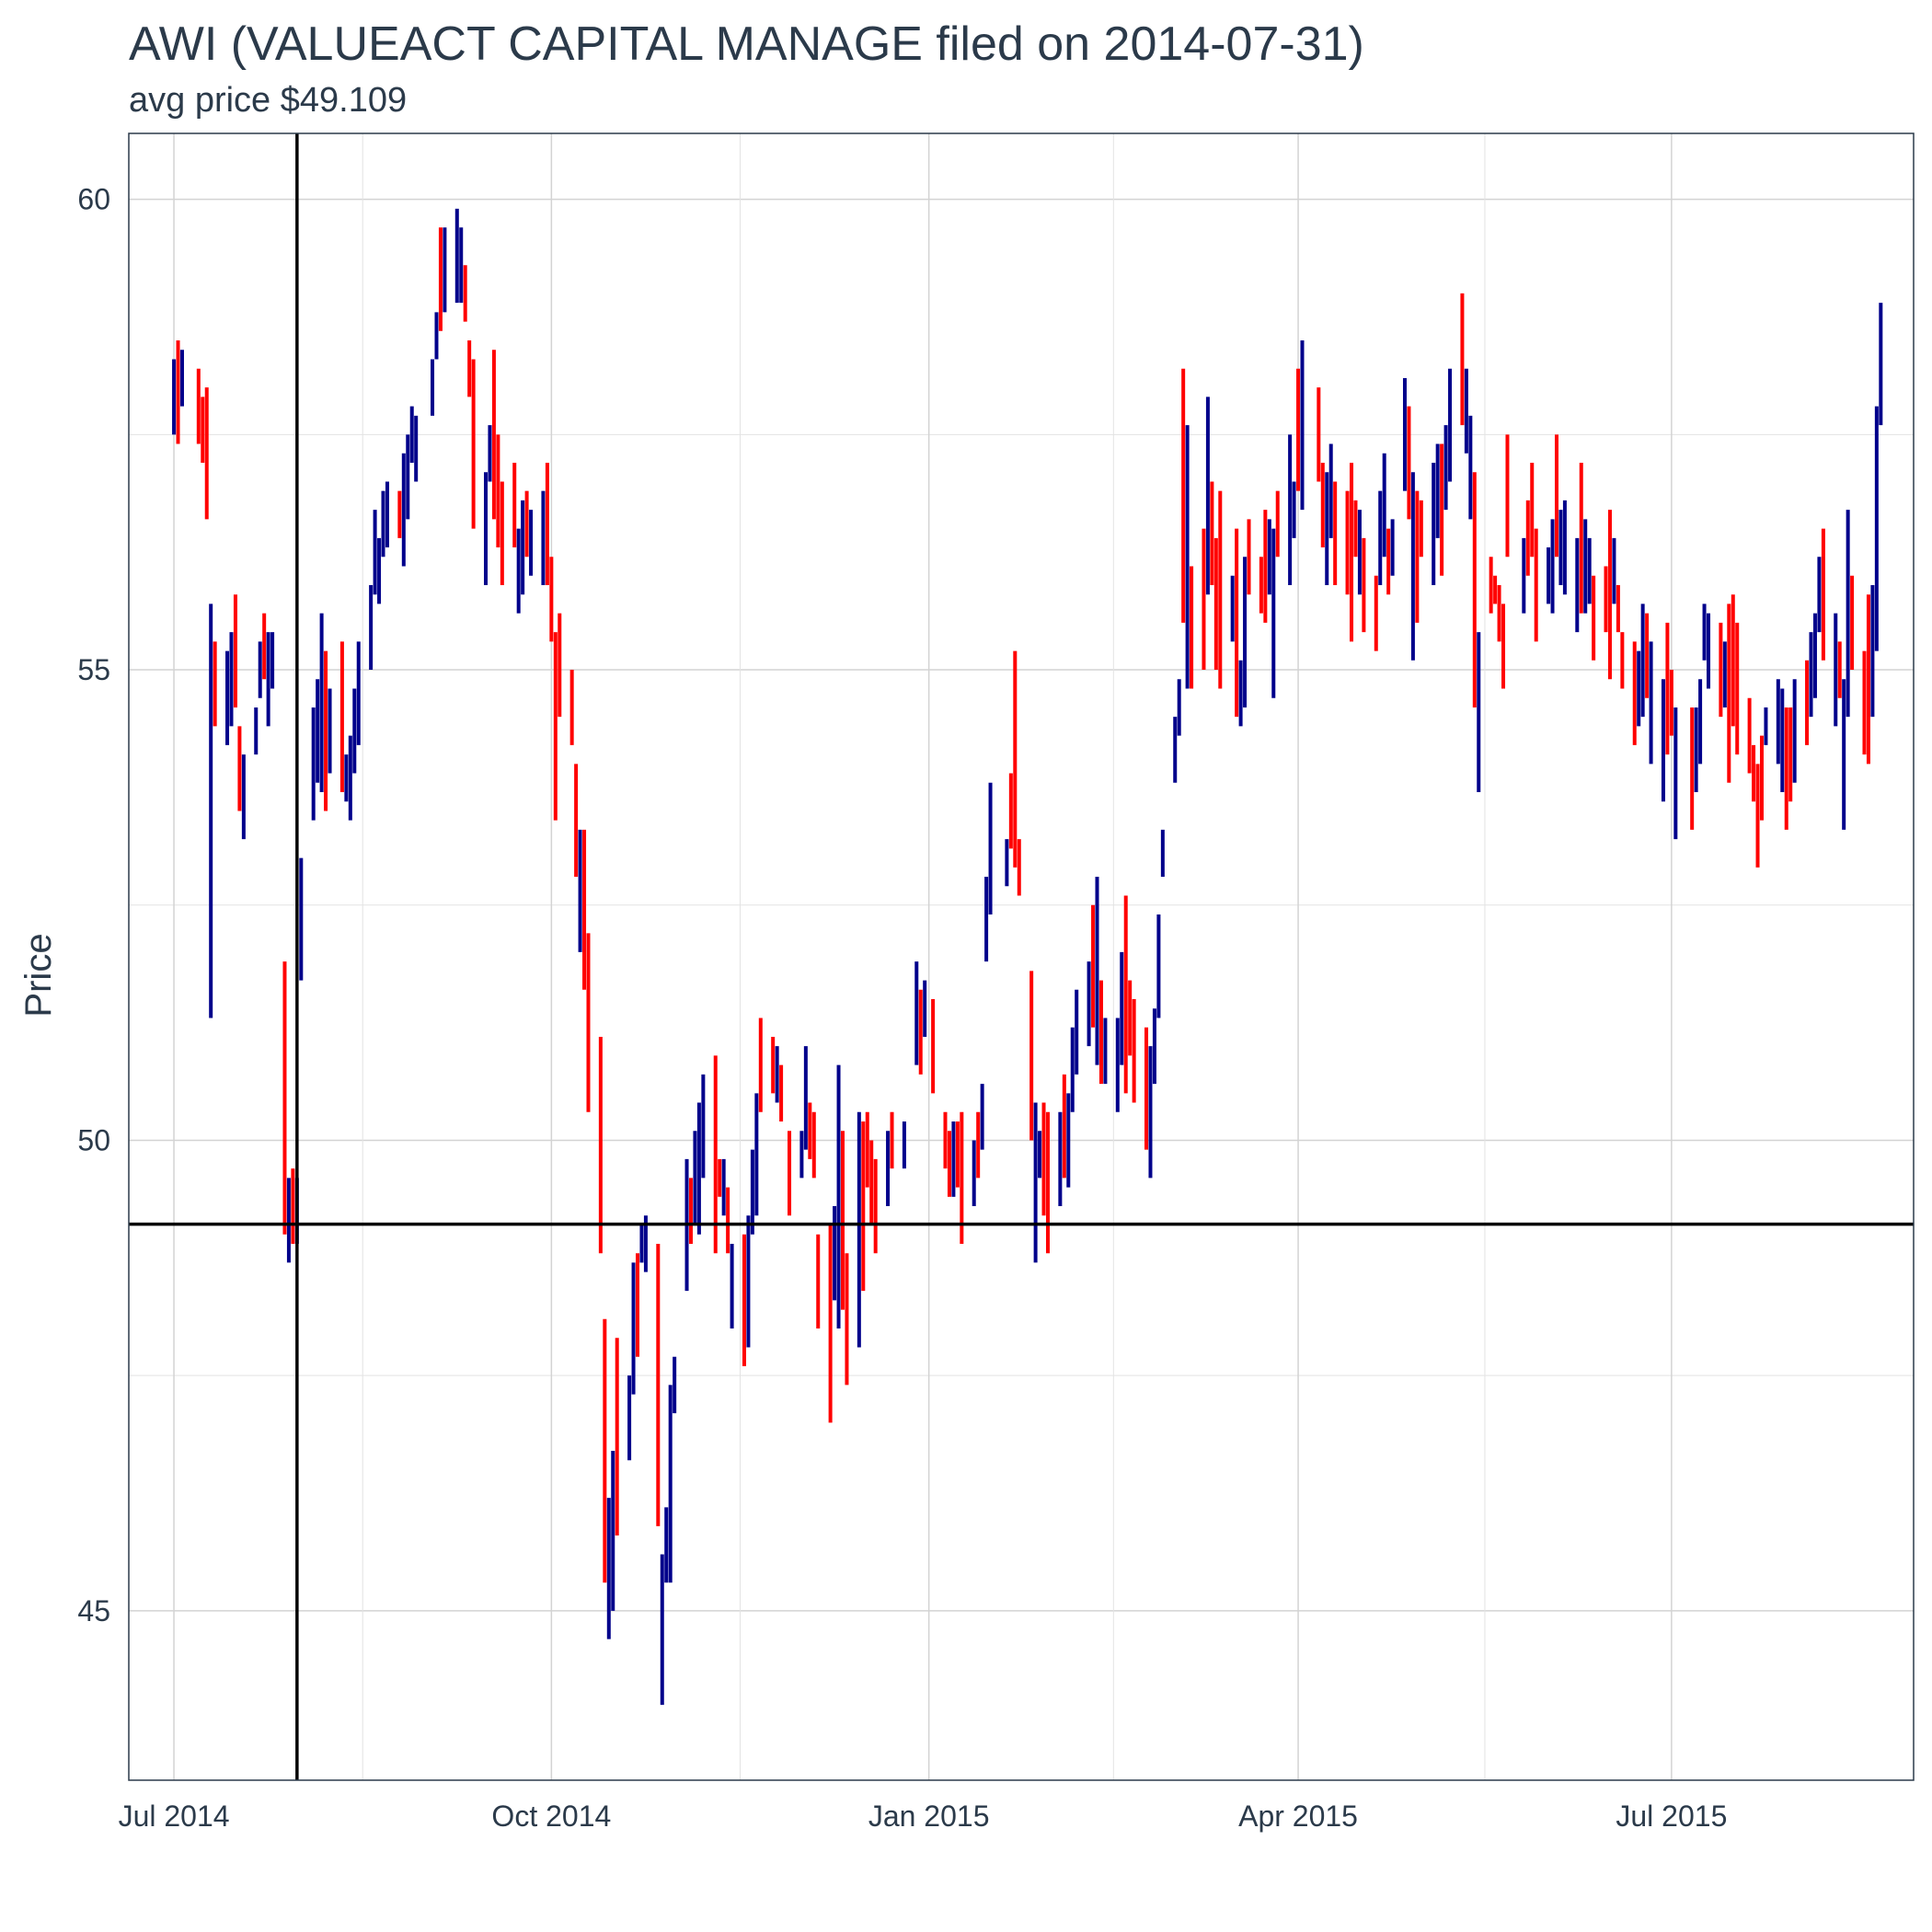  Describe the element at coordinates (174, 1816) in the screenshot. I see `x-tick-label: Jul 2014` at that location.